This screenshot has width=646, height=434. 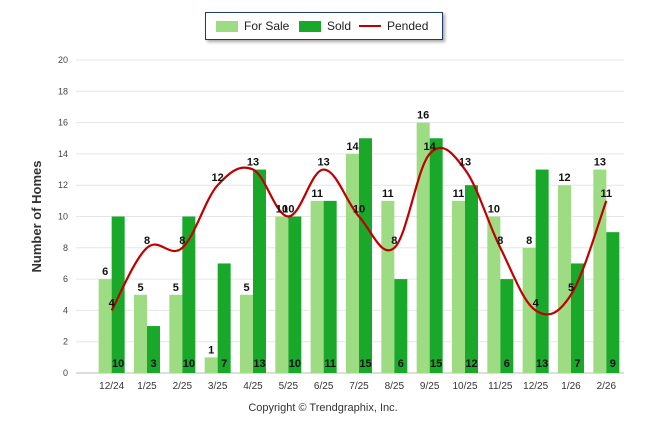 I want to click on label-pended-9/25: 14, so click(x=430, y=147).